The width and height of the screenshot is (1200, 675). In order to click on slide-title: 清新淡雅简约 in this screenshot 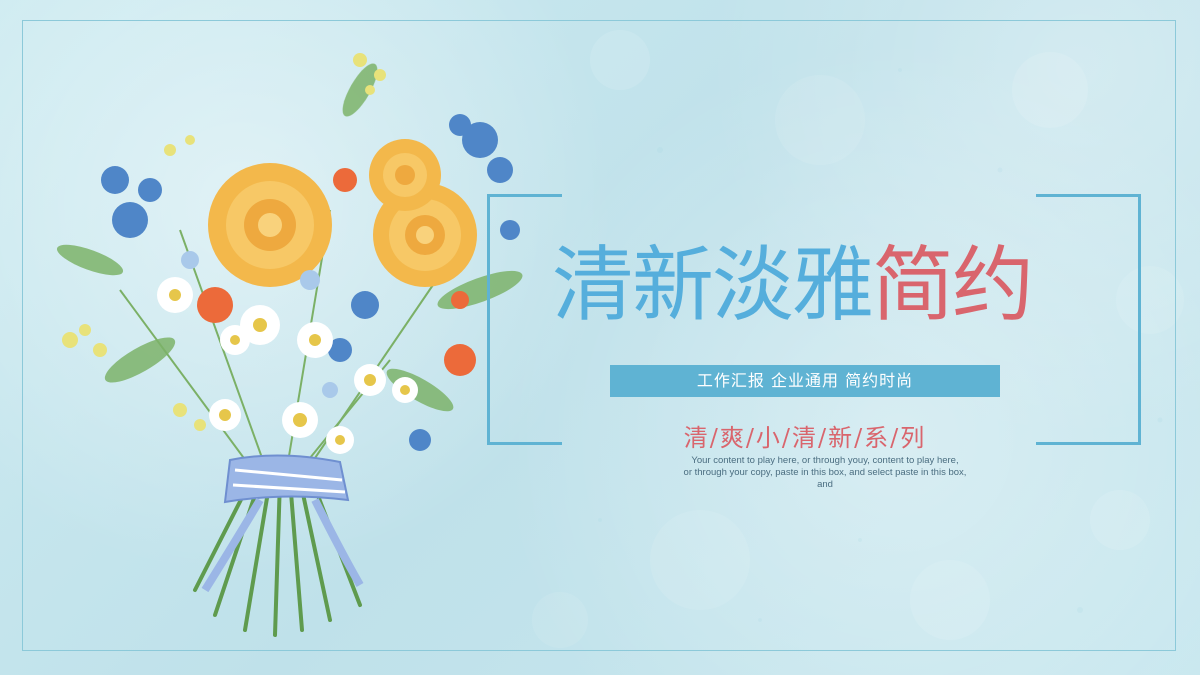, I will do `click(793, 286)`.